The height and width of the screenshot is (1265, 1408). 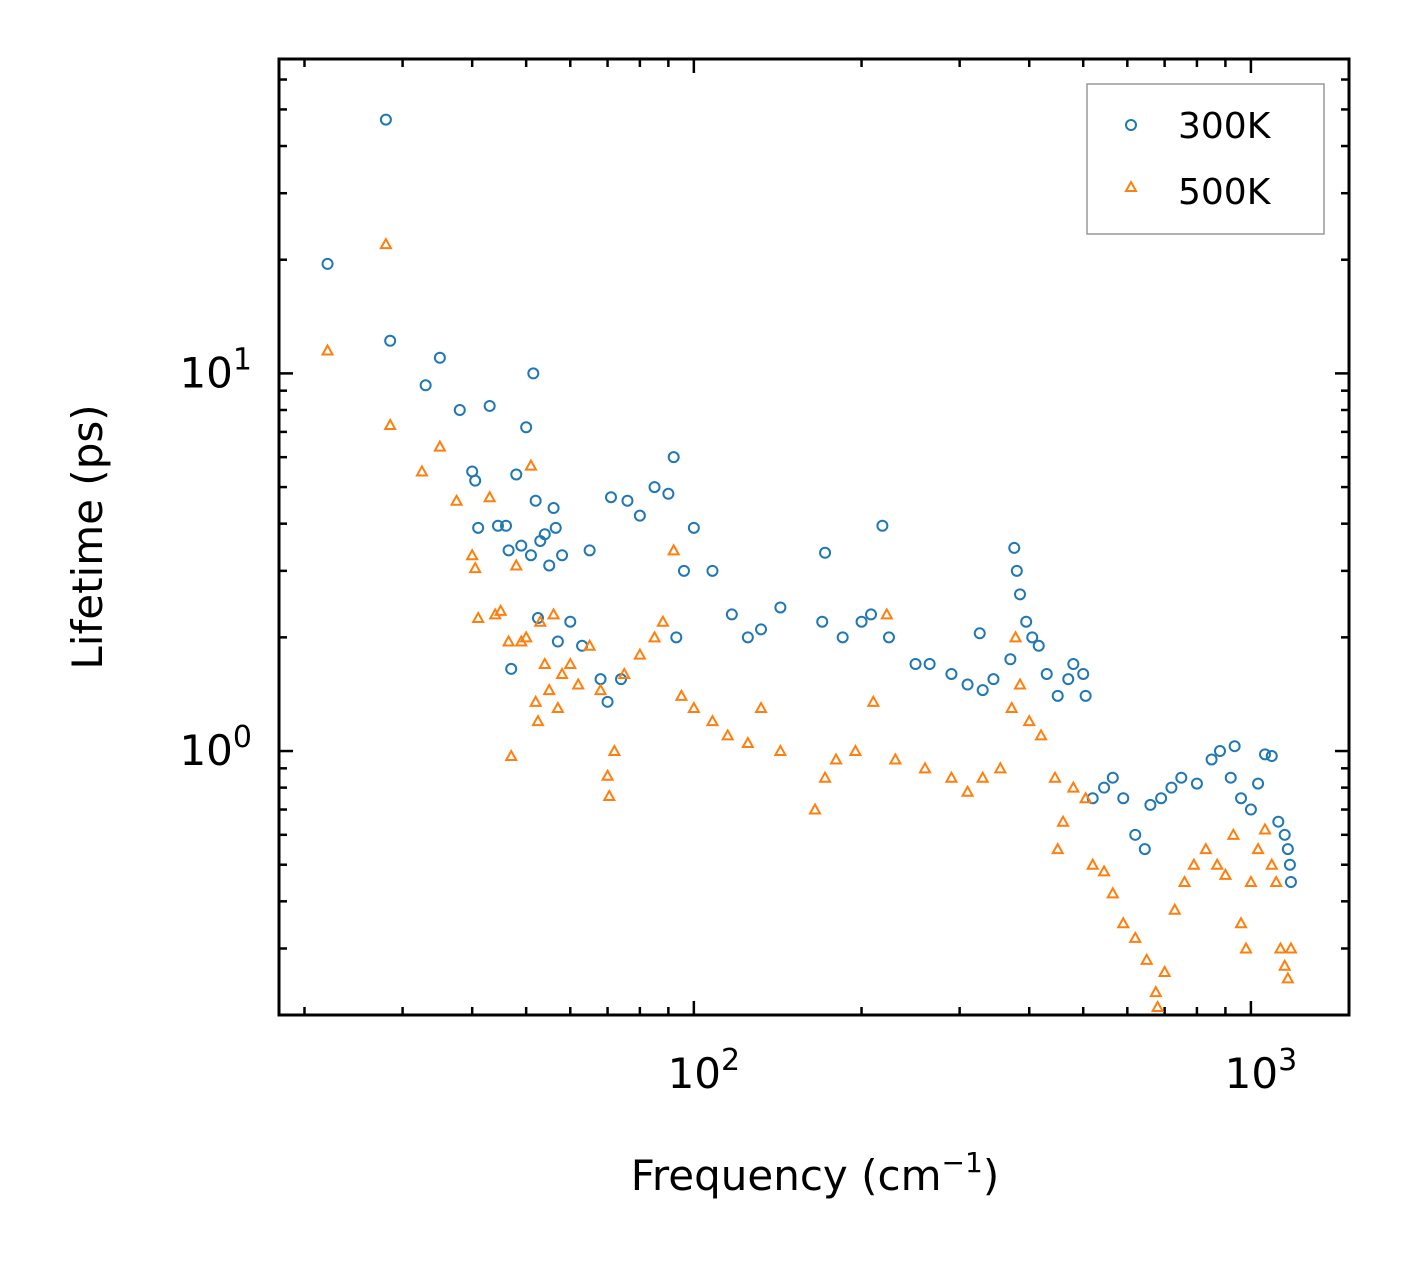 What do you see at coordinates (87, 536) in the screenshot?
I see `y-axis-title: Lifetime (ps)` at bounding box center [87, 536].